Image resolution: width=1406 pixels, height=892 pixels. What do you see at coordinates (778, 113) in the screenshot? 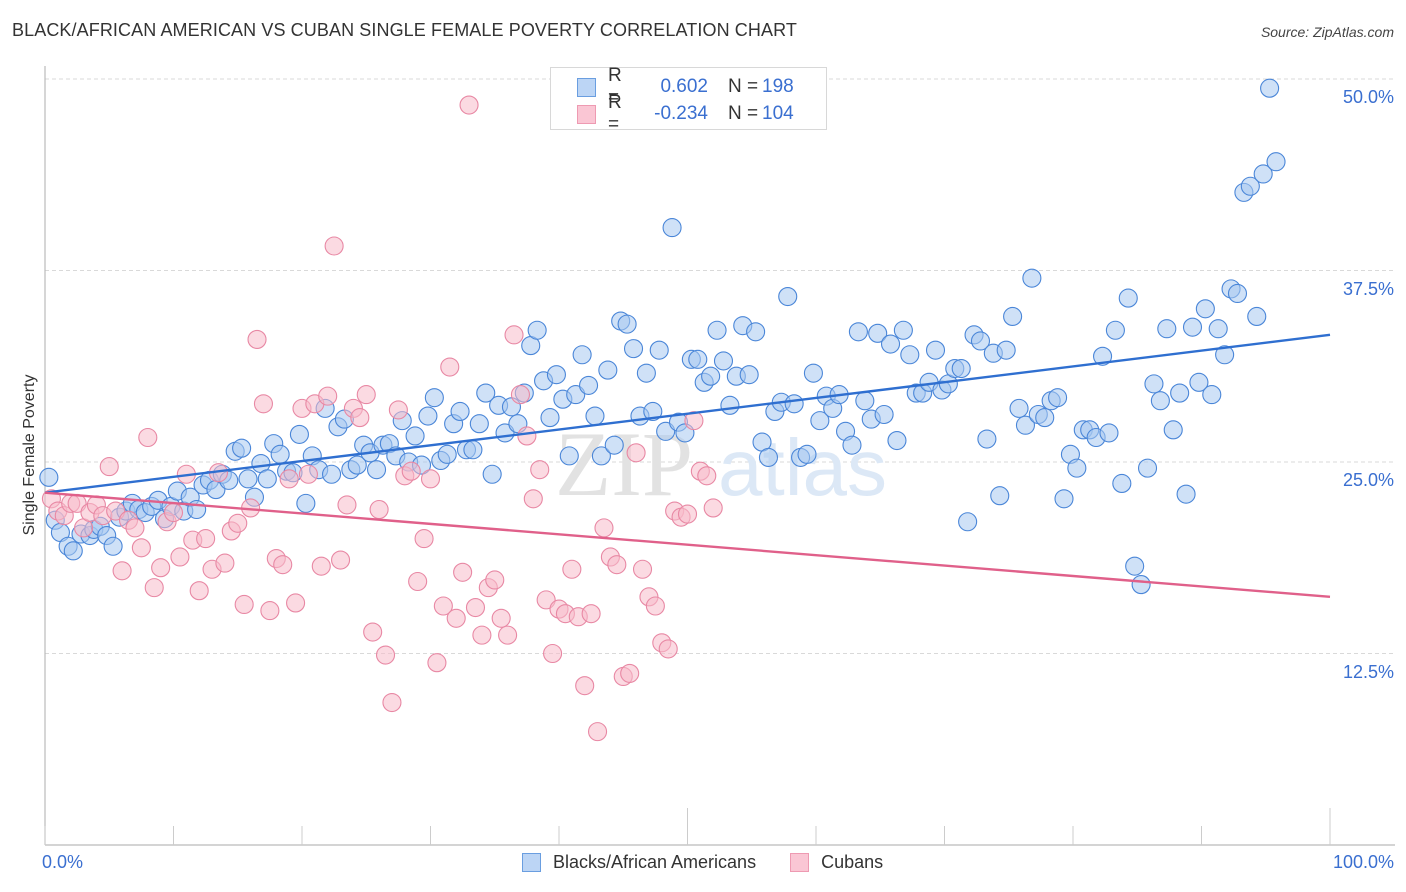
I see `legend-n-value: 104` at bounding box center [778, 113].